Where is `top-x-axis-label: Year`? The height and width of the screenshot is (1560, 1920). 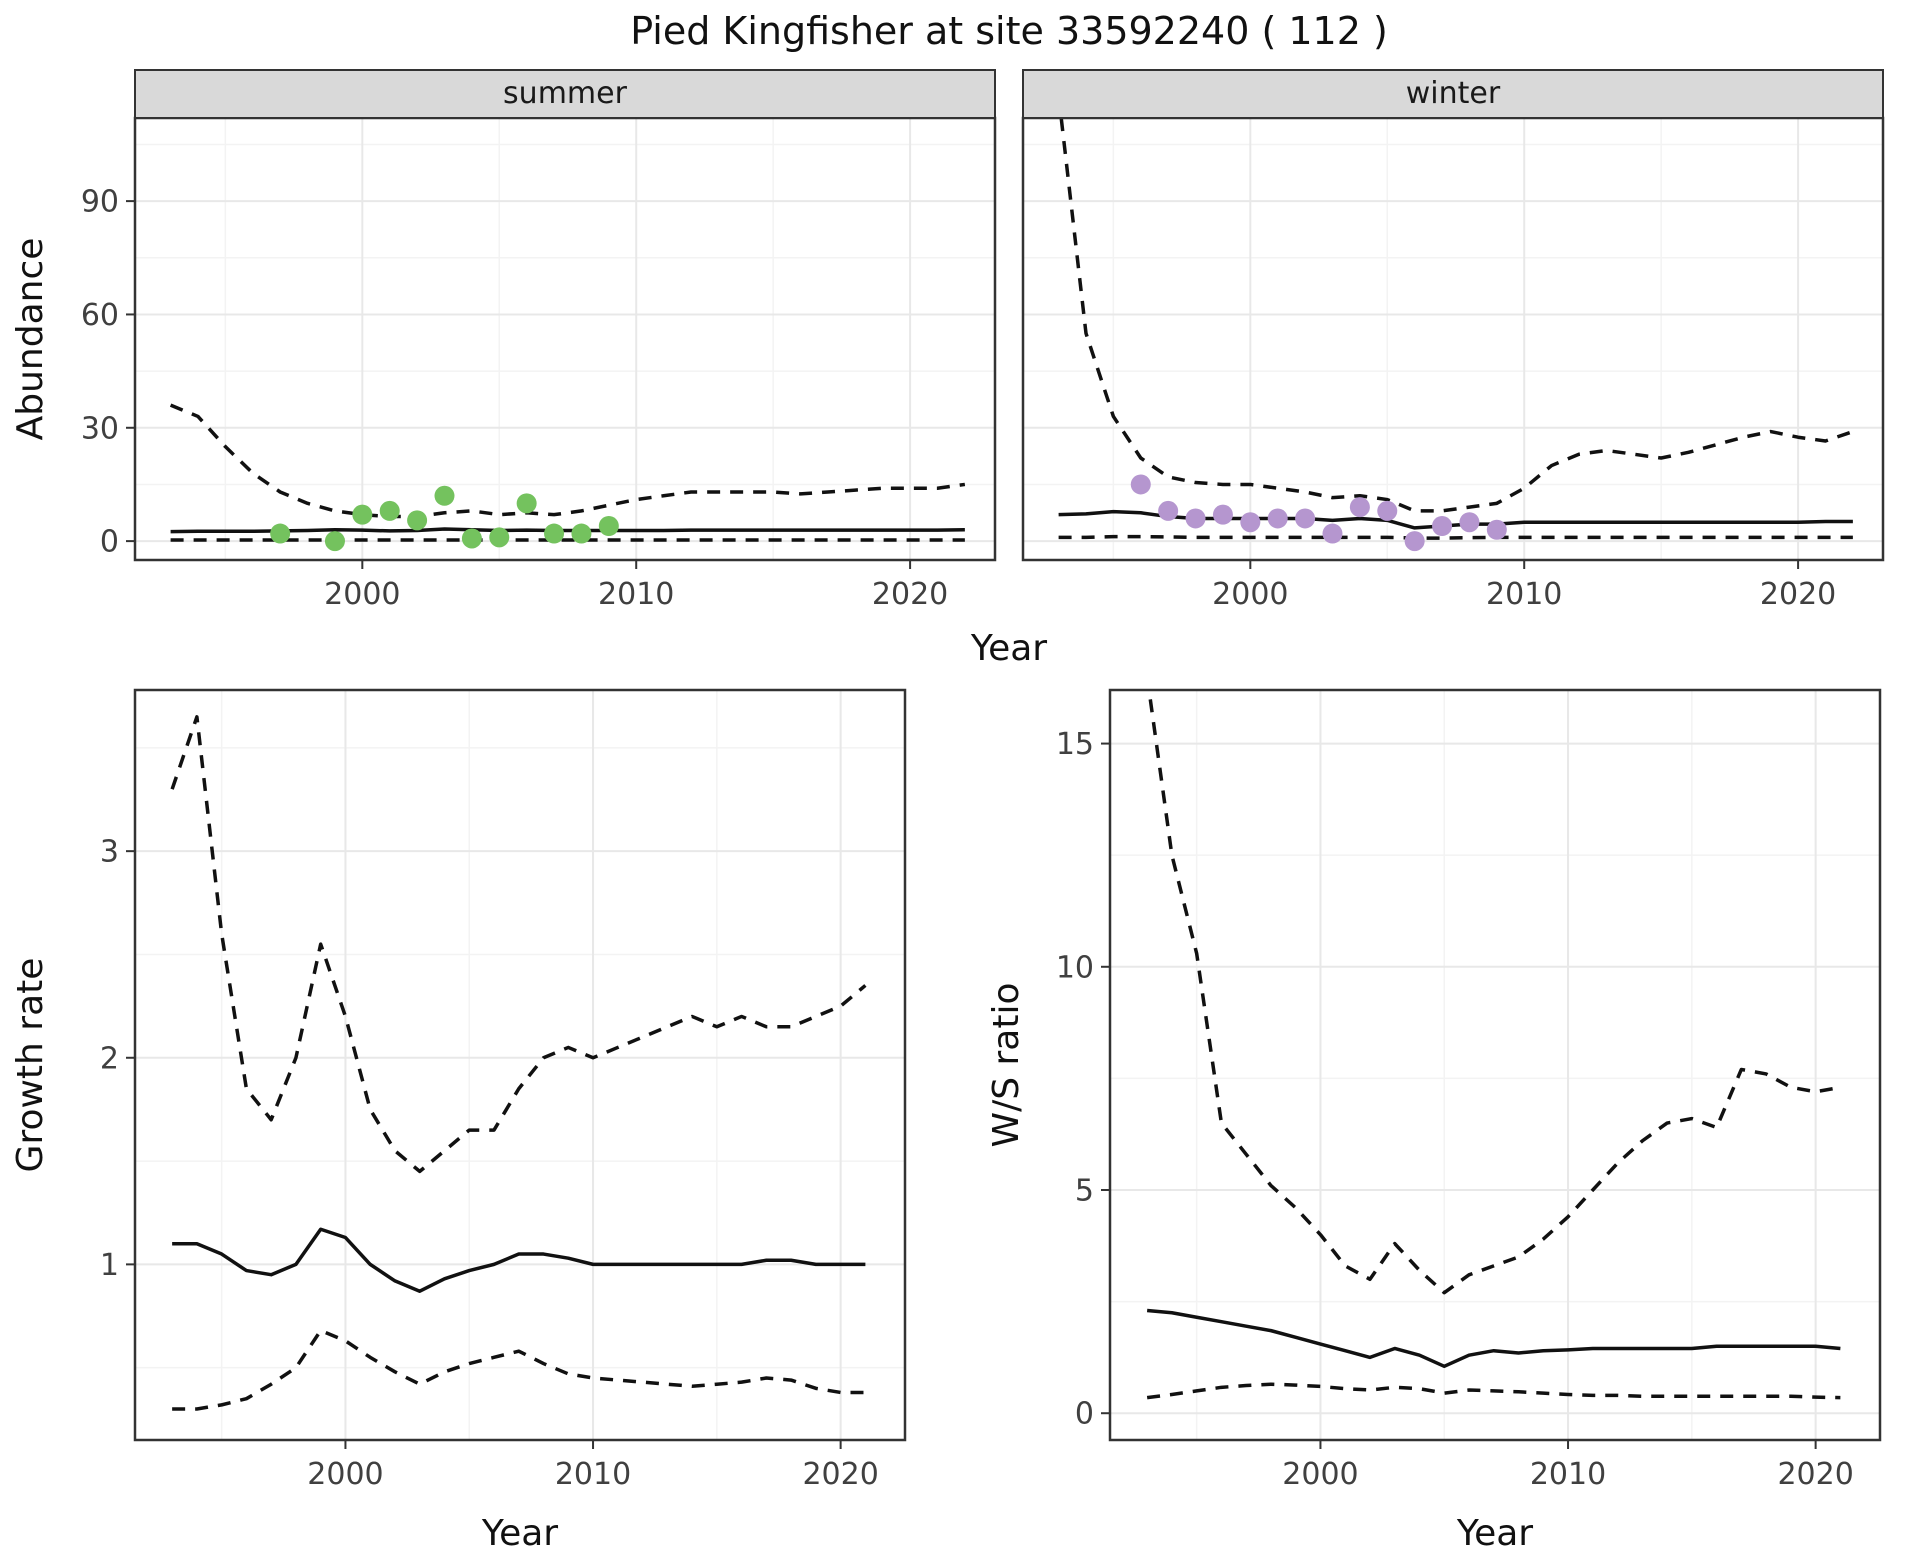 top-x-axis-label: Year is located at coordinates (1008, 648).